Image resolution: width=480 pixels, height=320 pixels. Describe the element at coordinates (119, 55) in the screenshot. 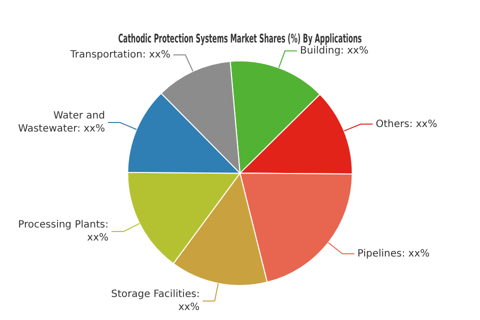

I see `slice-label: Transportation: xx%` at that location.